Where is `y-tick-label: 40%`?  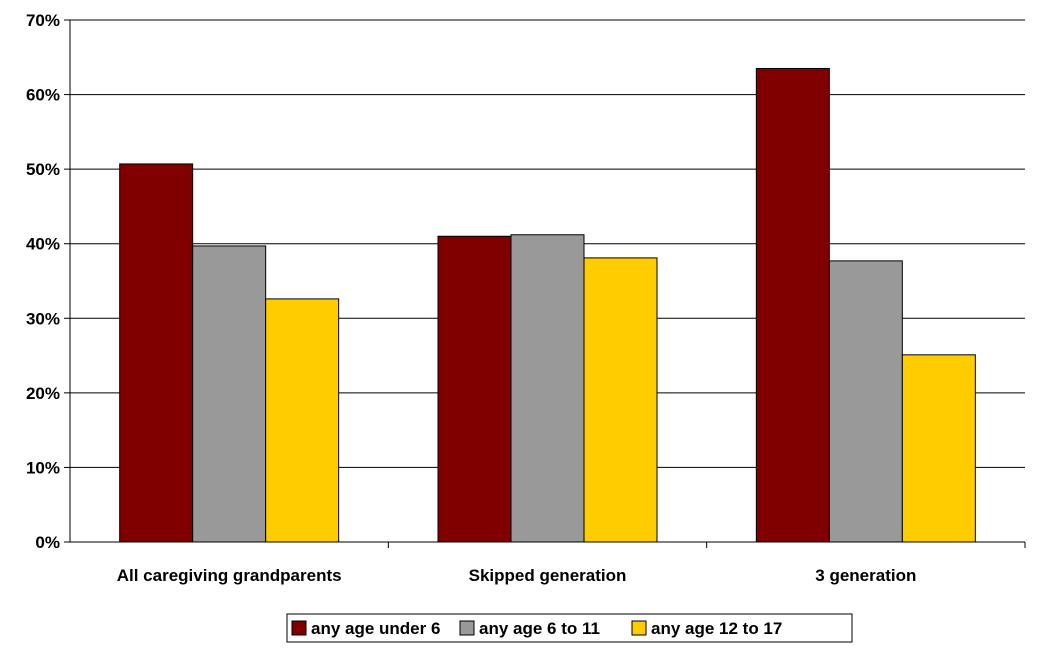
y-tick-label: 40% is located at coordinates (43, 244).